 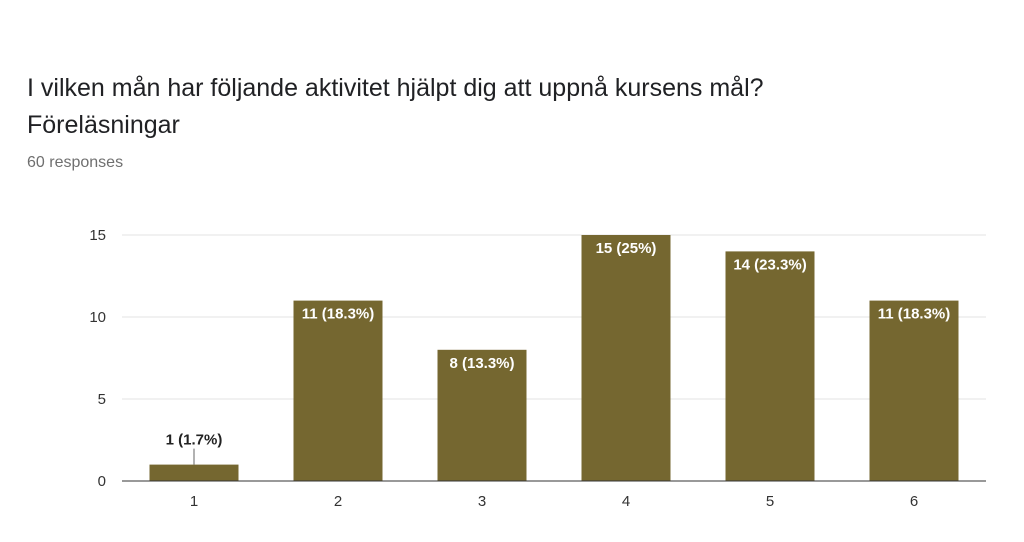 I want to click on x-tick-label: 3, so click(x=482, y=501).